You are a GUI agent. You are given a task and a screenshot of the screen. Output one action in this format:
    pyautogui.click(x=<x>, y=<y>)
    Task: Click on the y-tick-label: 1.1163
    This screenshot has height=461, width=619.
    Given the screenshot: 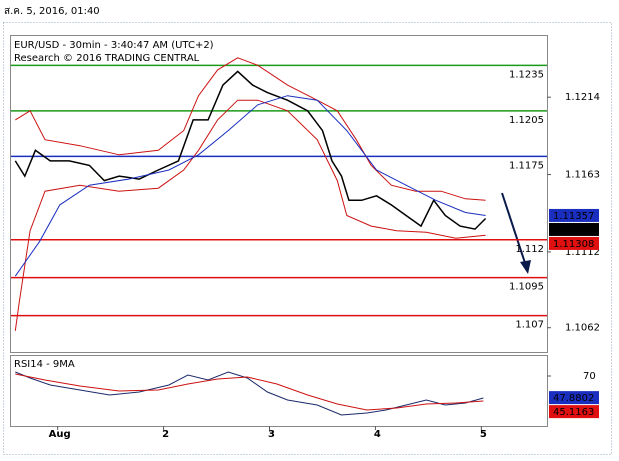 What is the action you would take?
    pyautogui.click(x=582, y=175)
    